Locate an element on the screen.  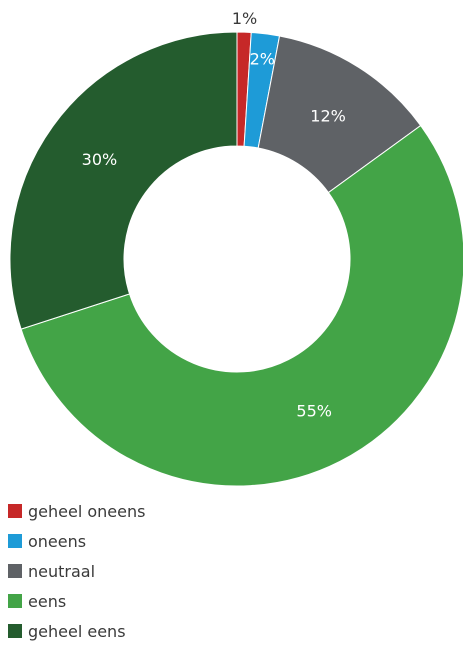
legend-label-neutraal: neutraal is located at coordinates (62, 571).